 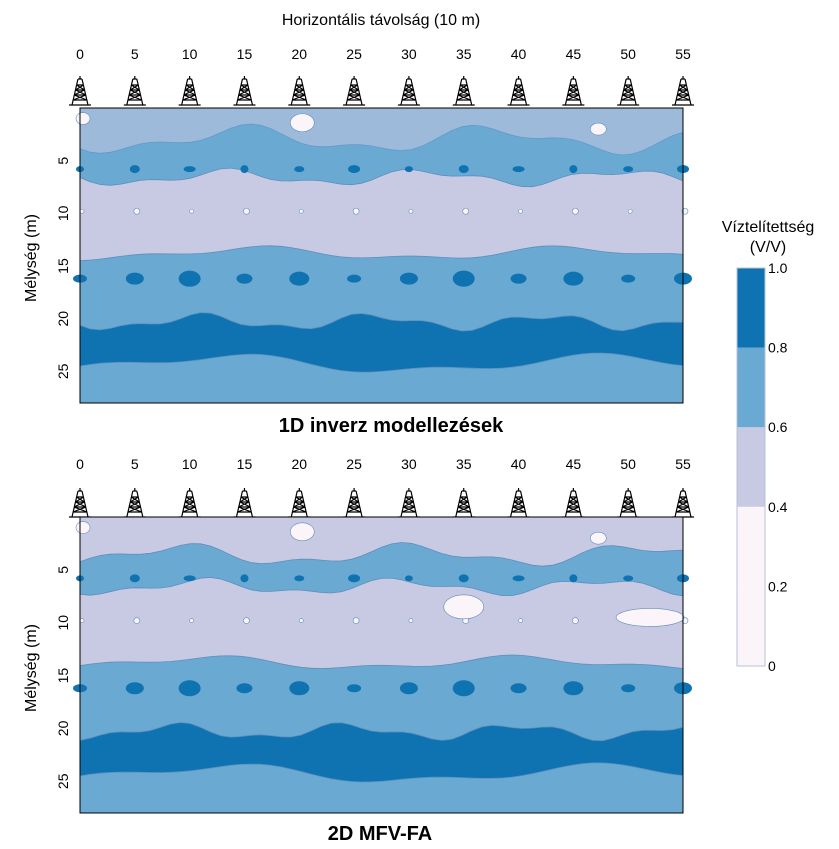 What do you see at coordinates (409, 54) in the screenshot?
I see `panel1-x-tick-label: 30` at bounding box center [409, 54].